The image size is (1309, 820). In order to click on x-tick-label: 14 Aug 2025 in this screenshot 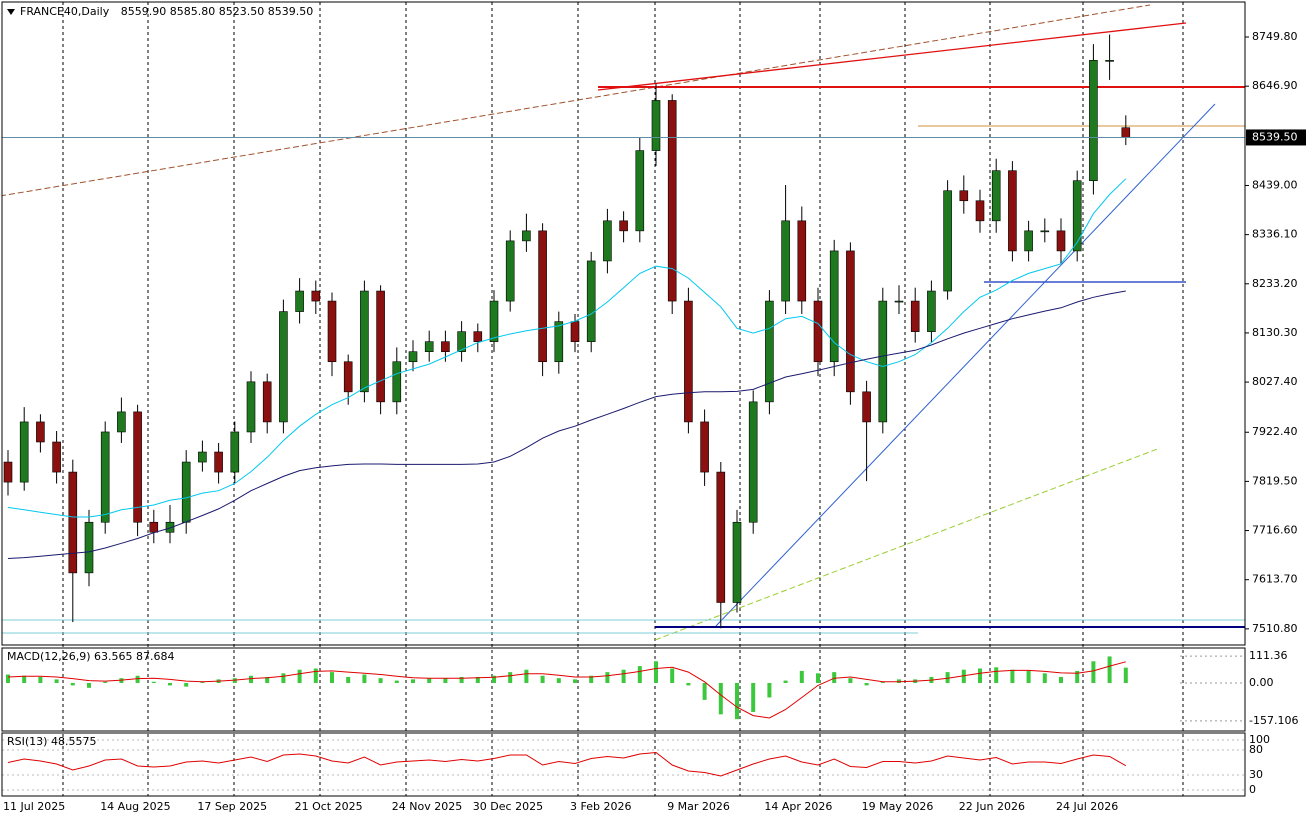, I will do `click(135, 806)`.